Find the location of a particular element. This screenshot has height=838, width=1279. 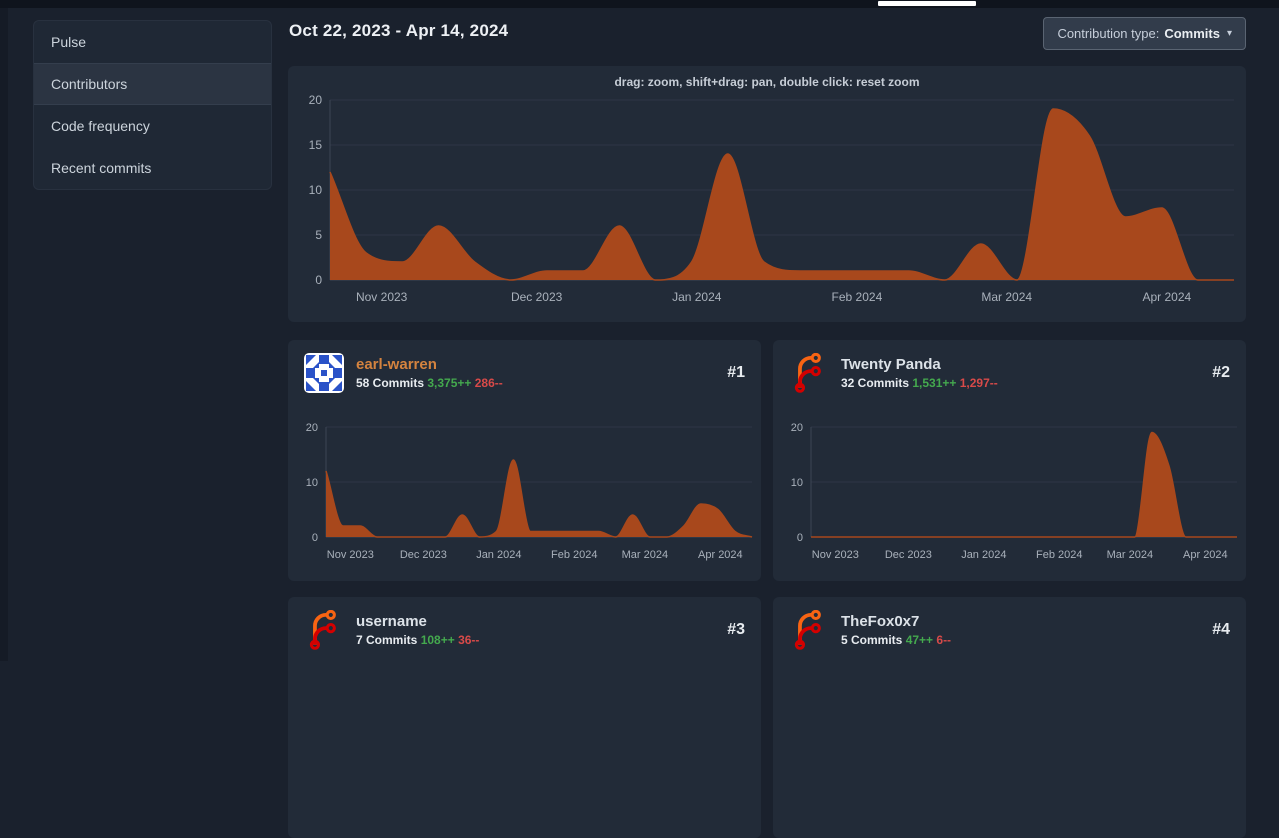

sidebar-item-pulse: Pulse is located at coordinates (69, 42).